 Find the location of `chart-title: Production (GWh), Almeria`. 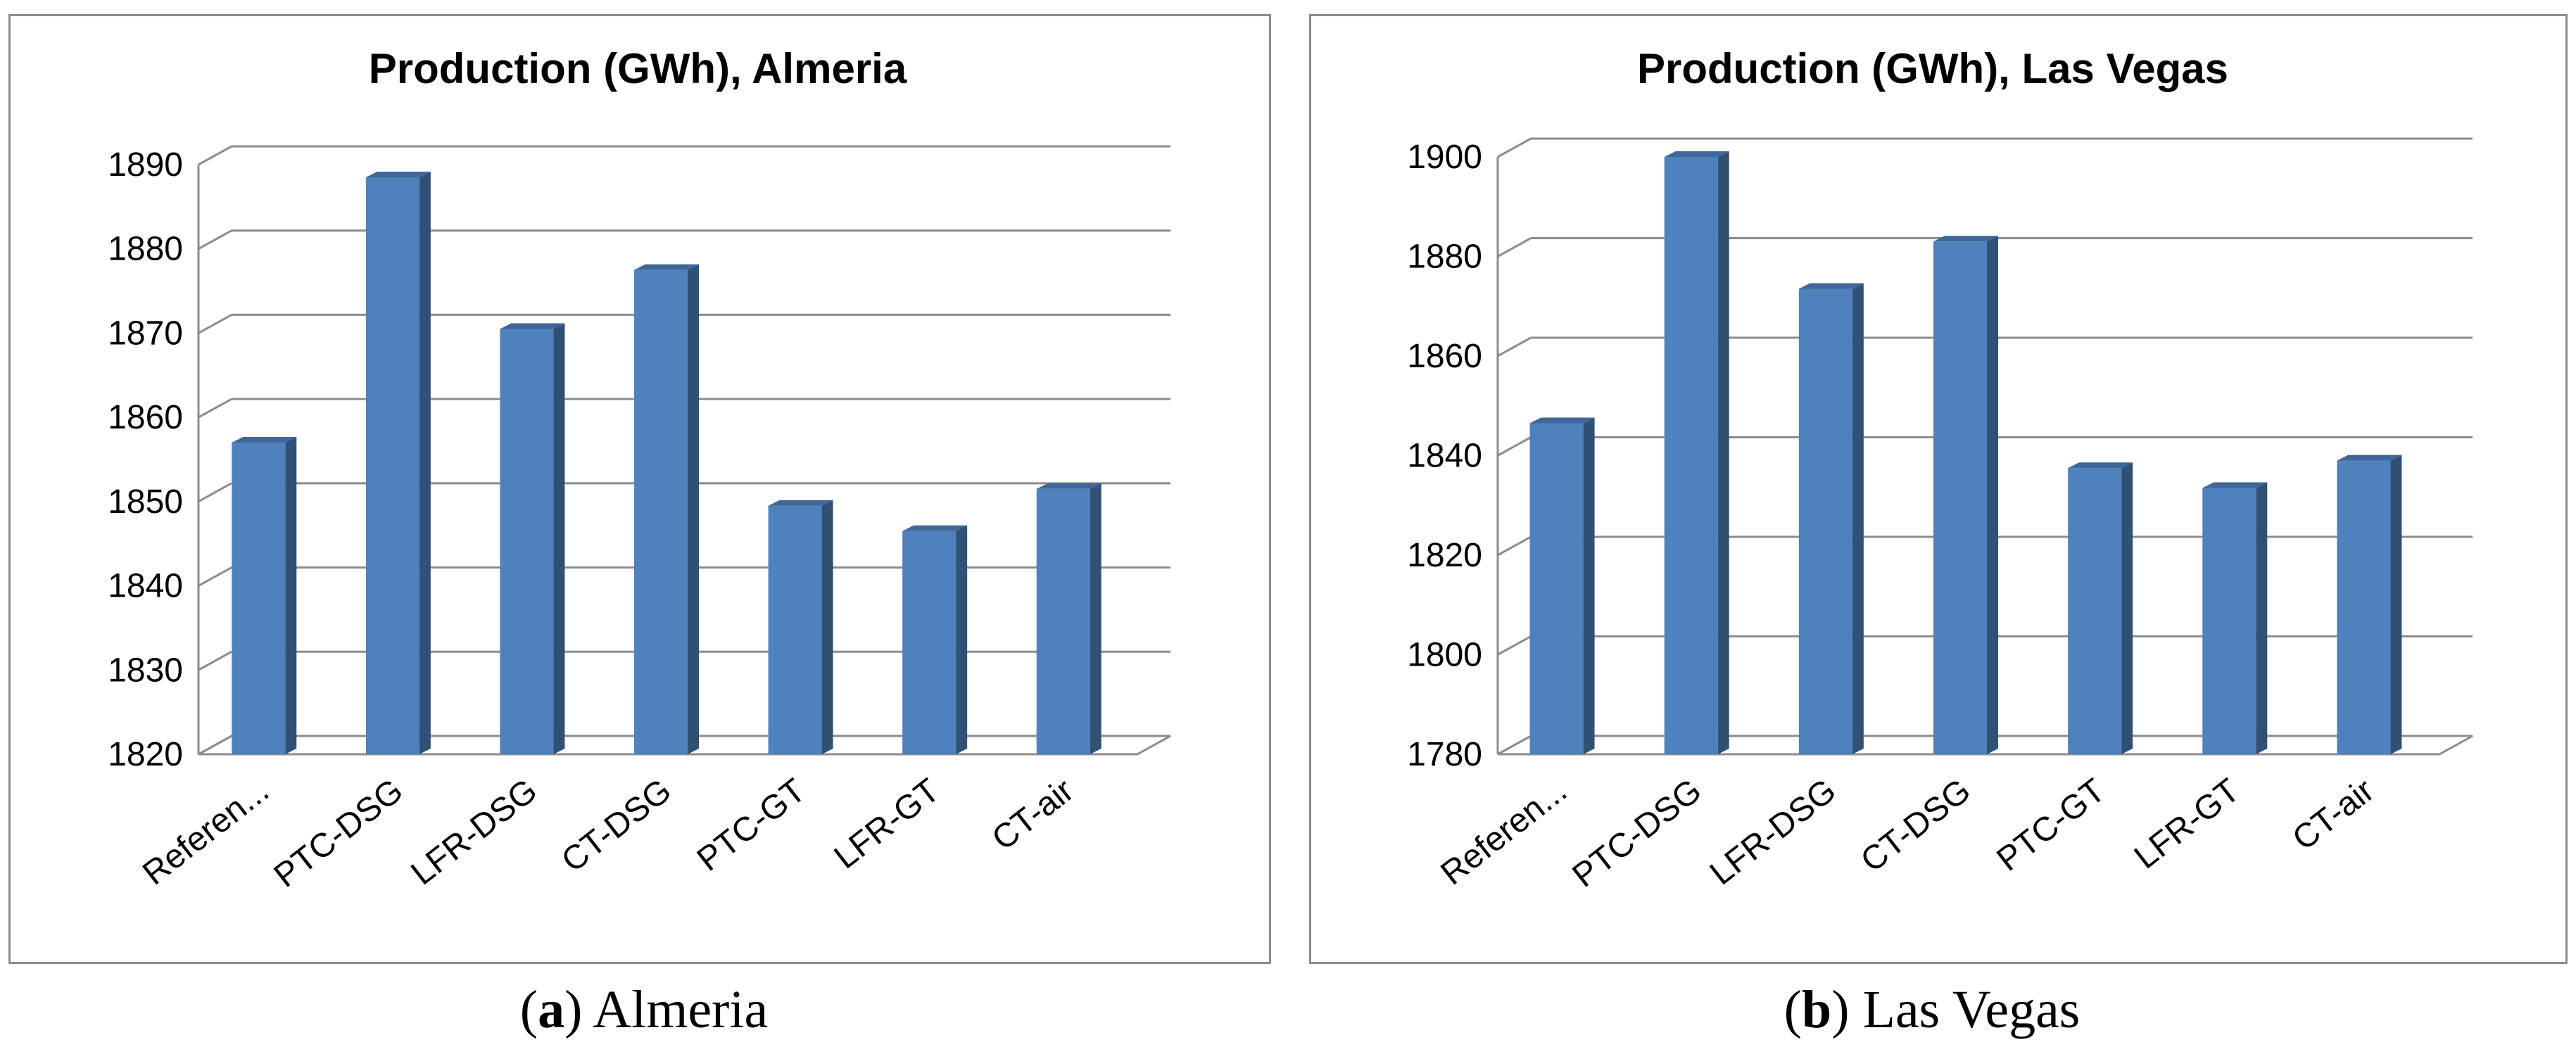

chart-title: Production (GWh), Almeria is located at coordinates (638, 69).